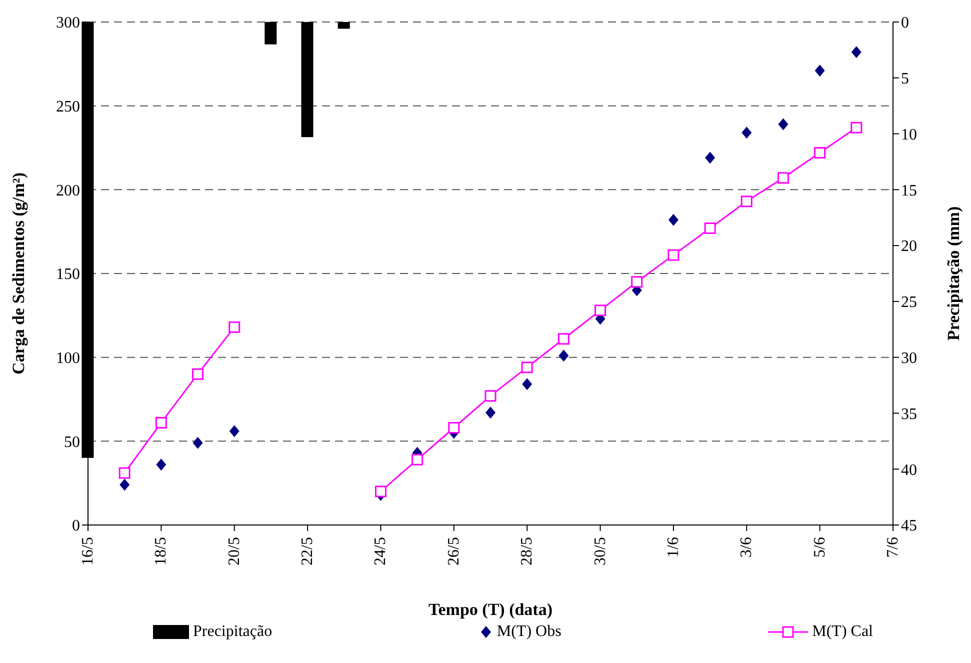  What do you see at coordinates (909, 247) in the screenshot?
I see `y2-tick-label: 20` at bounding box center [909, 247].